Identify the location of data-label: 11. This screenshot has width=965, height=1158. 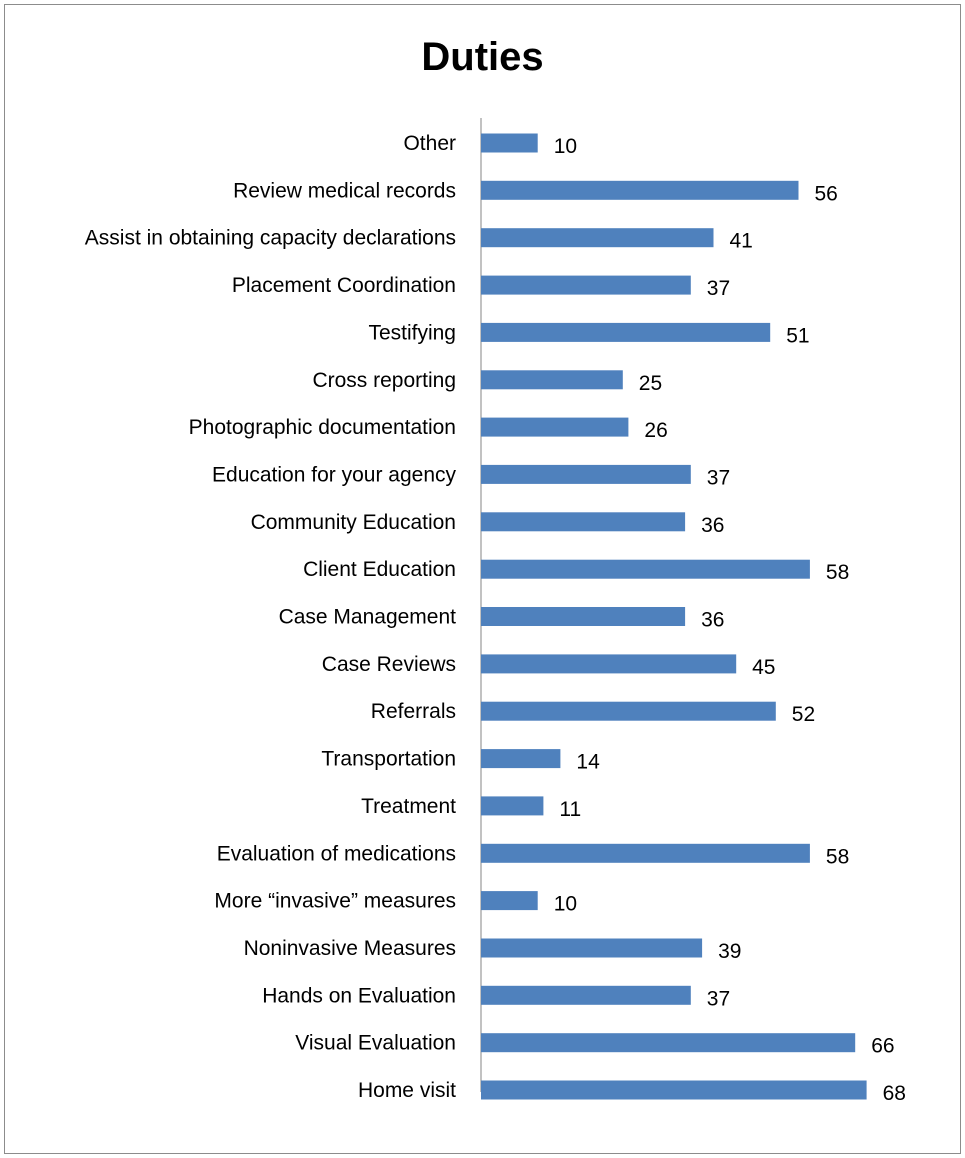
(570, 809).